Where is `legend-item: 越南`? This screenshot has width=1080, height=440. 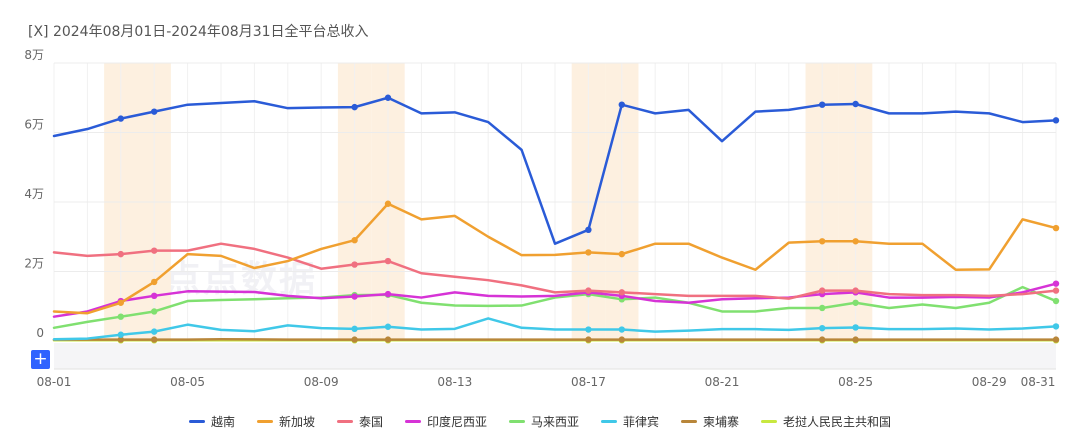
legend-item: 越南 is located at coordinates (211, 421).